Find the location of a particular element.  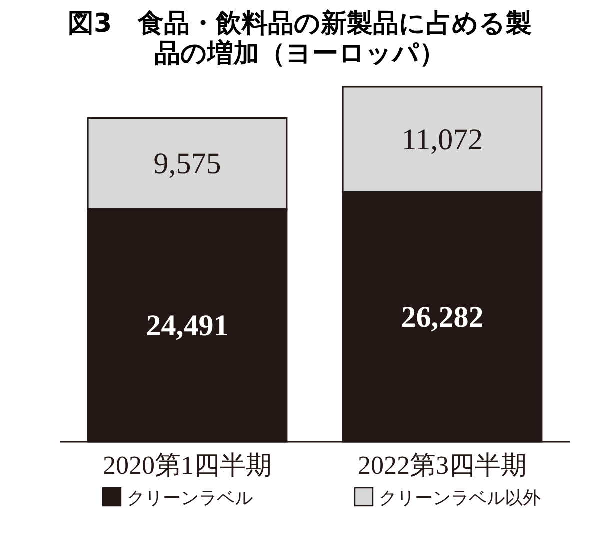

title: 図3 食品・飲料品の新製品に占める製品の増加（ヨーロッパ） is located at coordinates (300, 39).